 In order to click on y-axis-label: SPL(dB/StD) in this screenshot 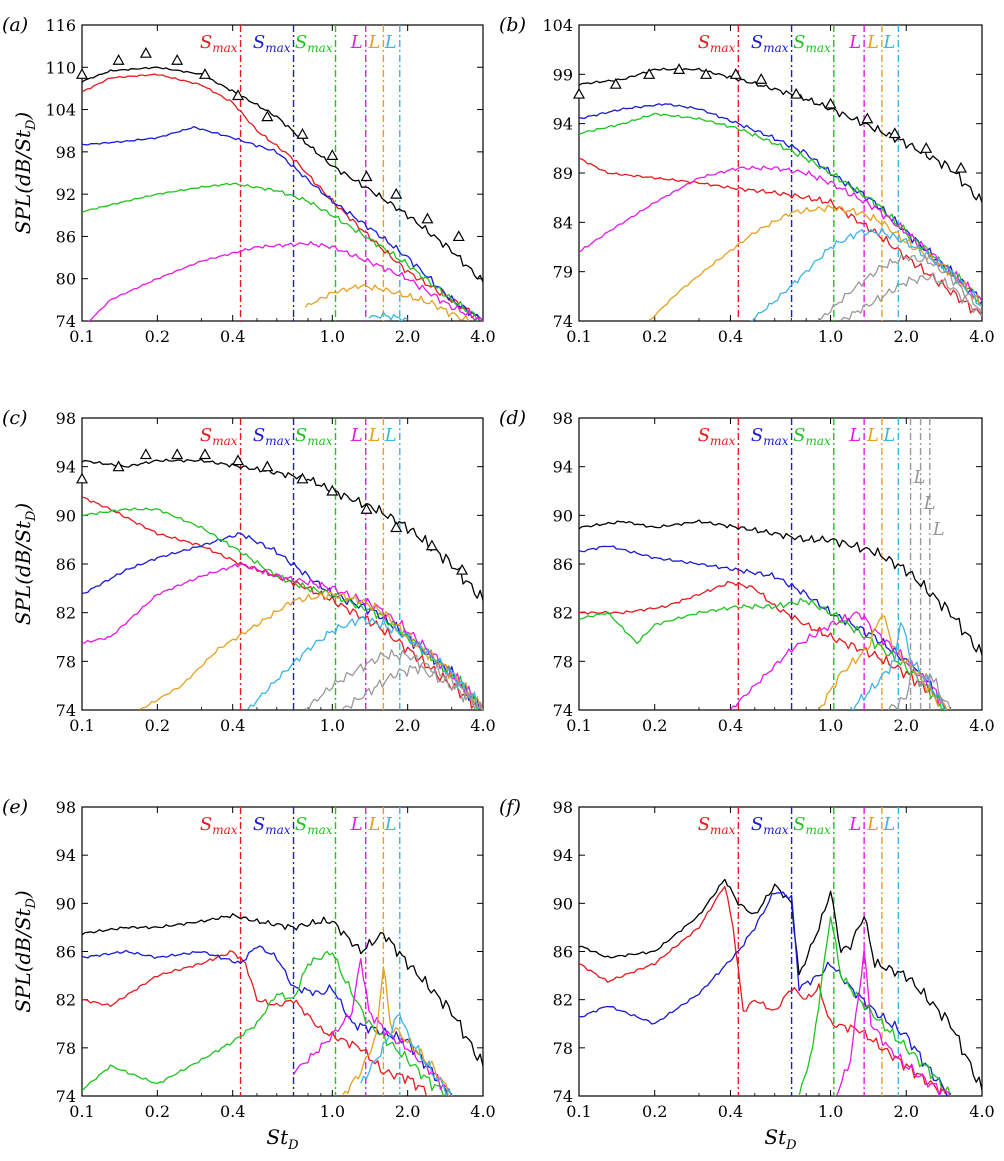, I will do `click(25, 951)`.